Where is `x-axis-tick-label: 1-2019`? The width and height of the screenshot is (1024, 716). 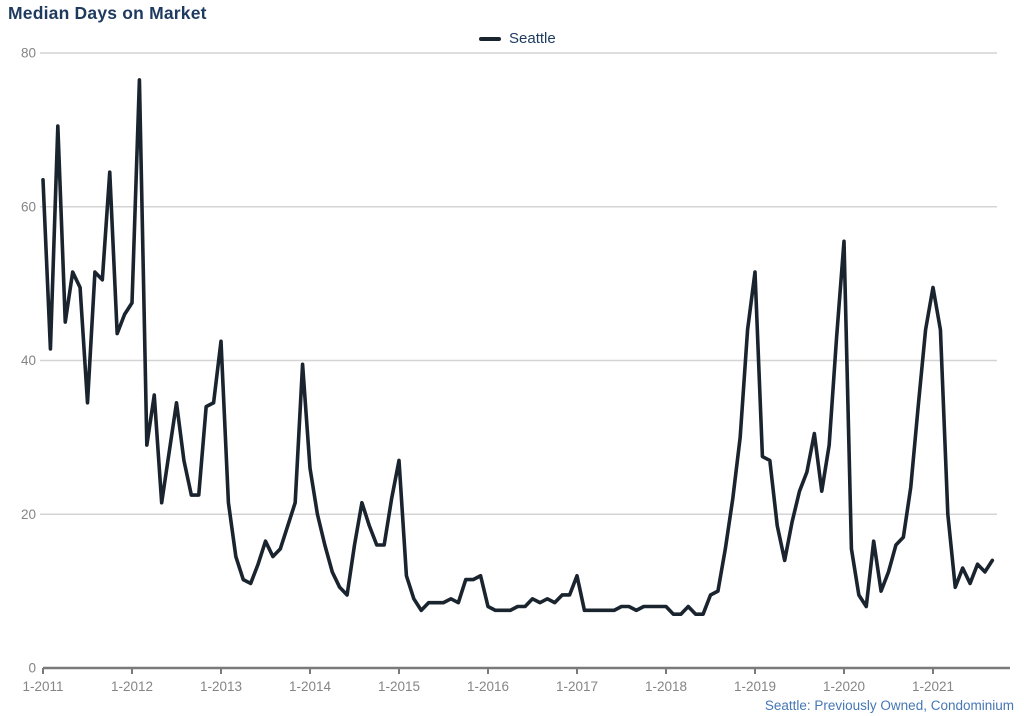
x-axis-tick-label: 1-2019 is located at coordinates (755, 686).